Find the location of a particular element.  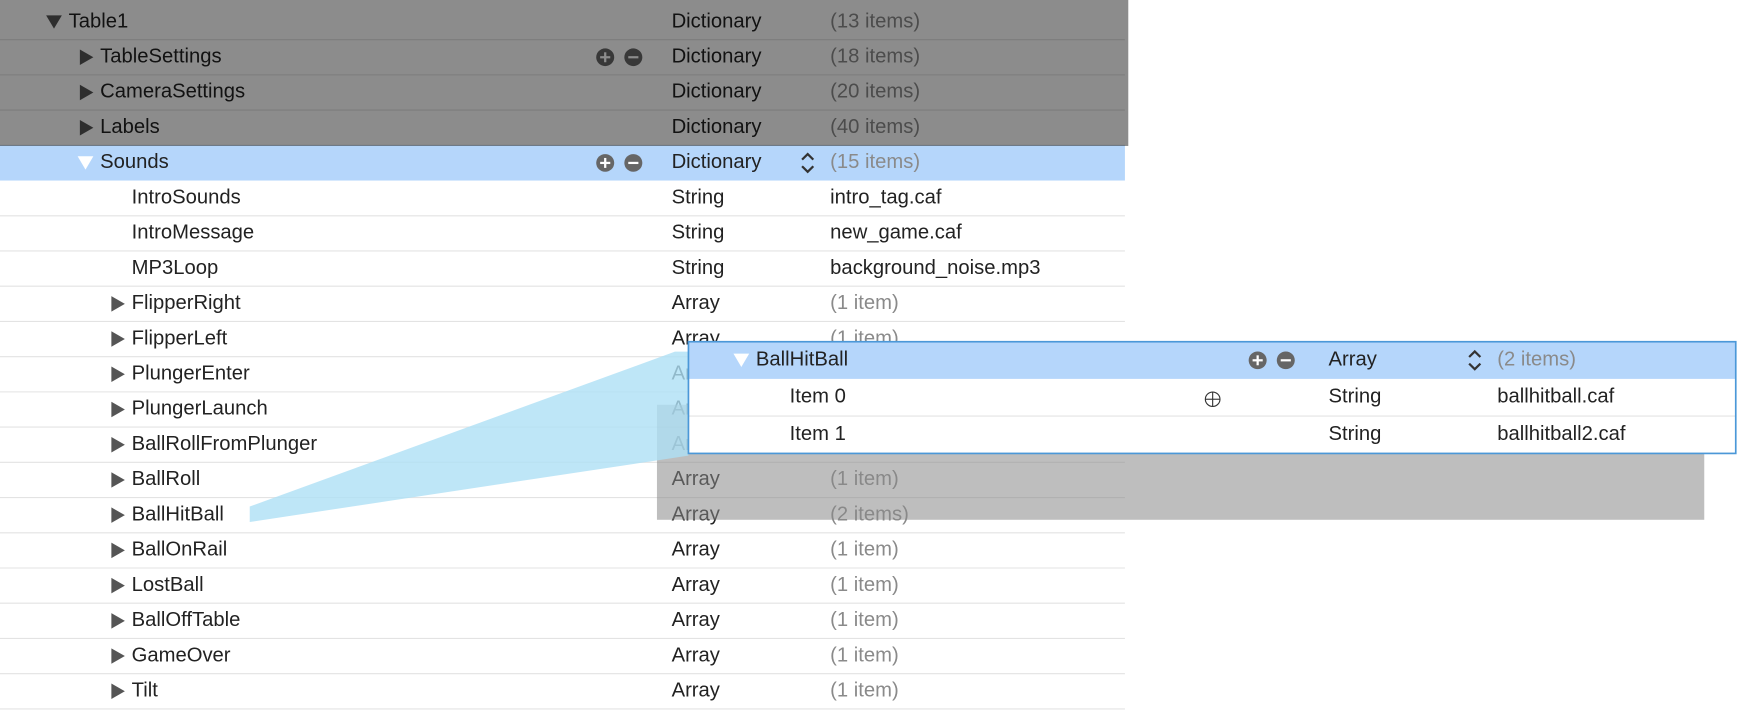

key: BallRoll is located at coordinates (166, 479).